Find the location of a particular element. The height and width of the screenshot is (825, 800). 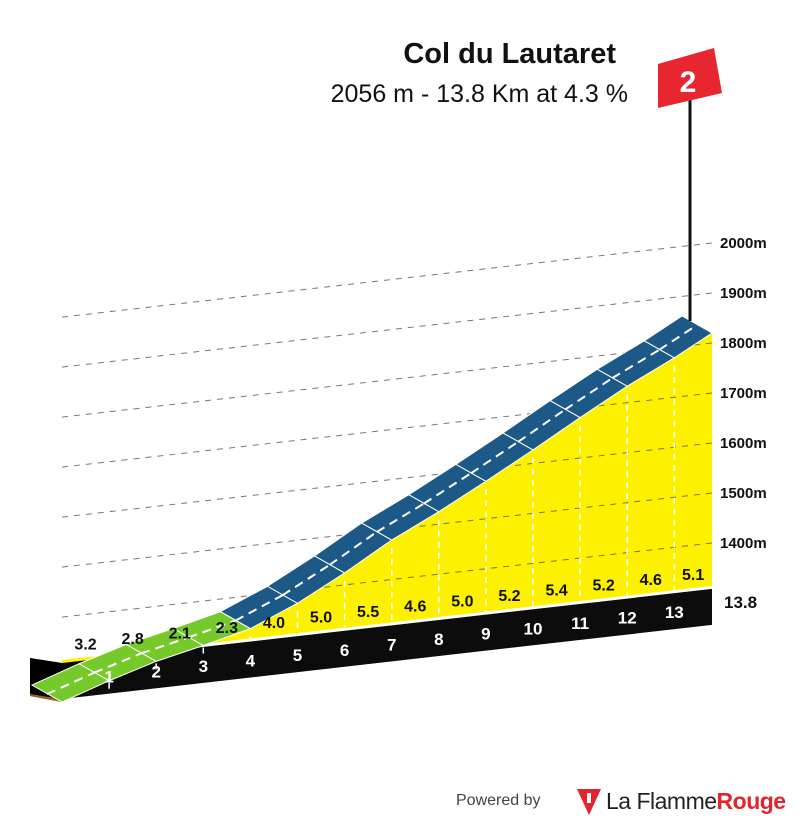

end-distance-label: 13.8 is located at coordinates (740, 602).